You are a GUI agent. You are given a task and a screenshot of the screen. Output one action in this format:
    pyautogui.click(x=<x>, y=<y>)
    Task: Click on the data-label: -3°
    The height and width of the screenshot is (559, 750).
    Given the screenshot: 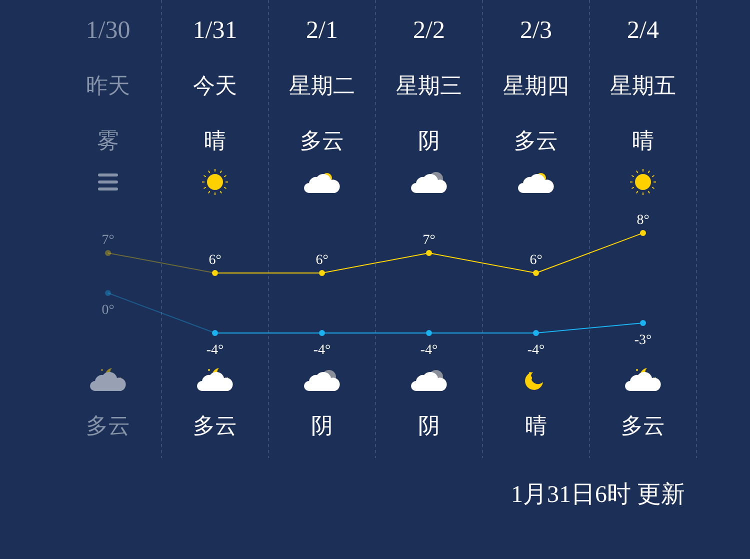 What is the action you would take?
    pyautogui.click(x=643, y=340)
    